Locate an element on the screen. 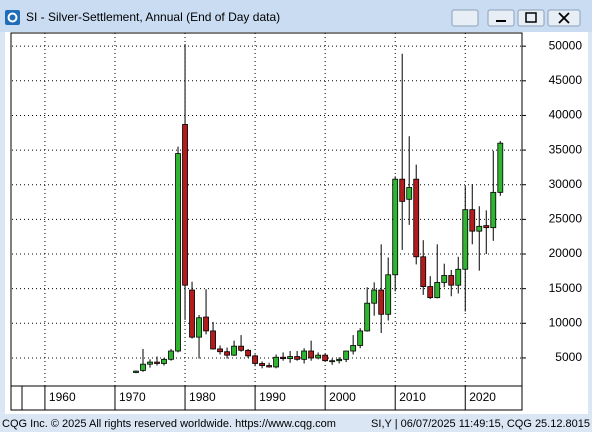  x-axis-band is located at coordinates (266, 398).